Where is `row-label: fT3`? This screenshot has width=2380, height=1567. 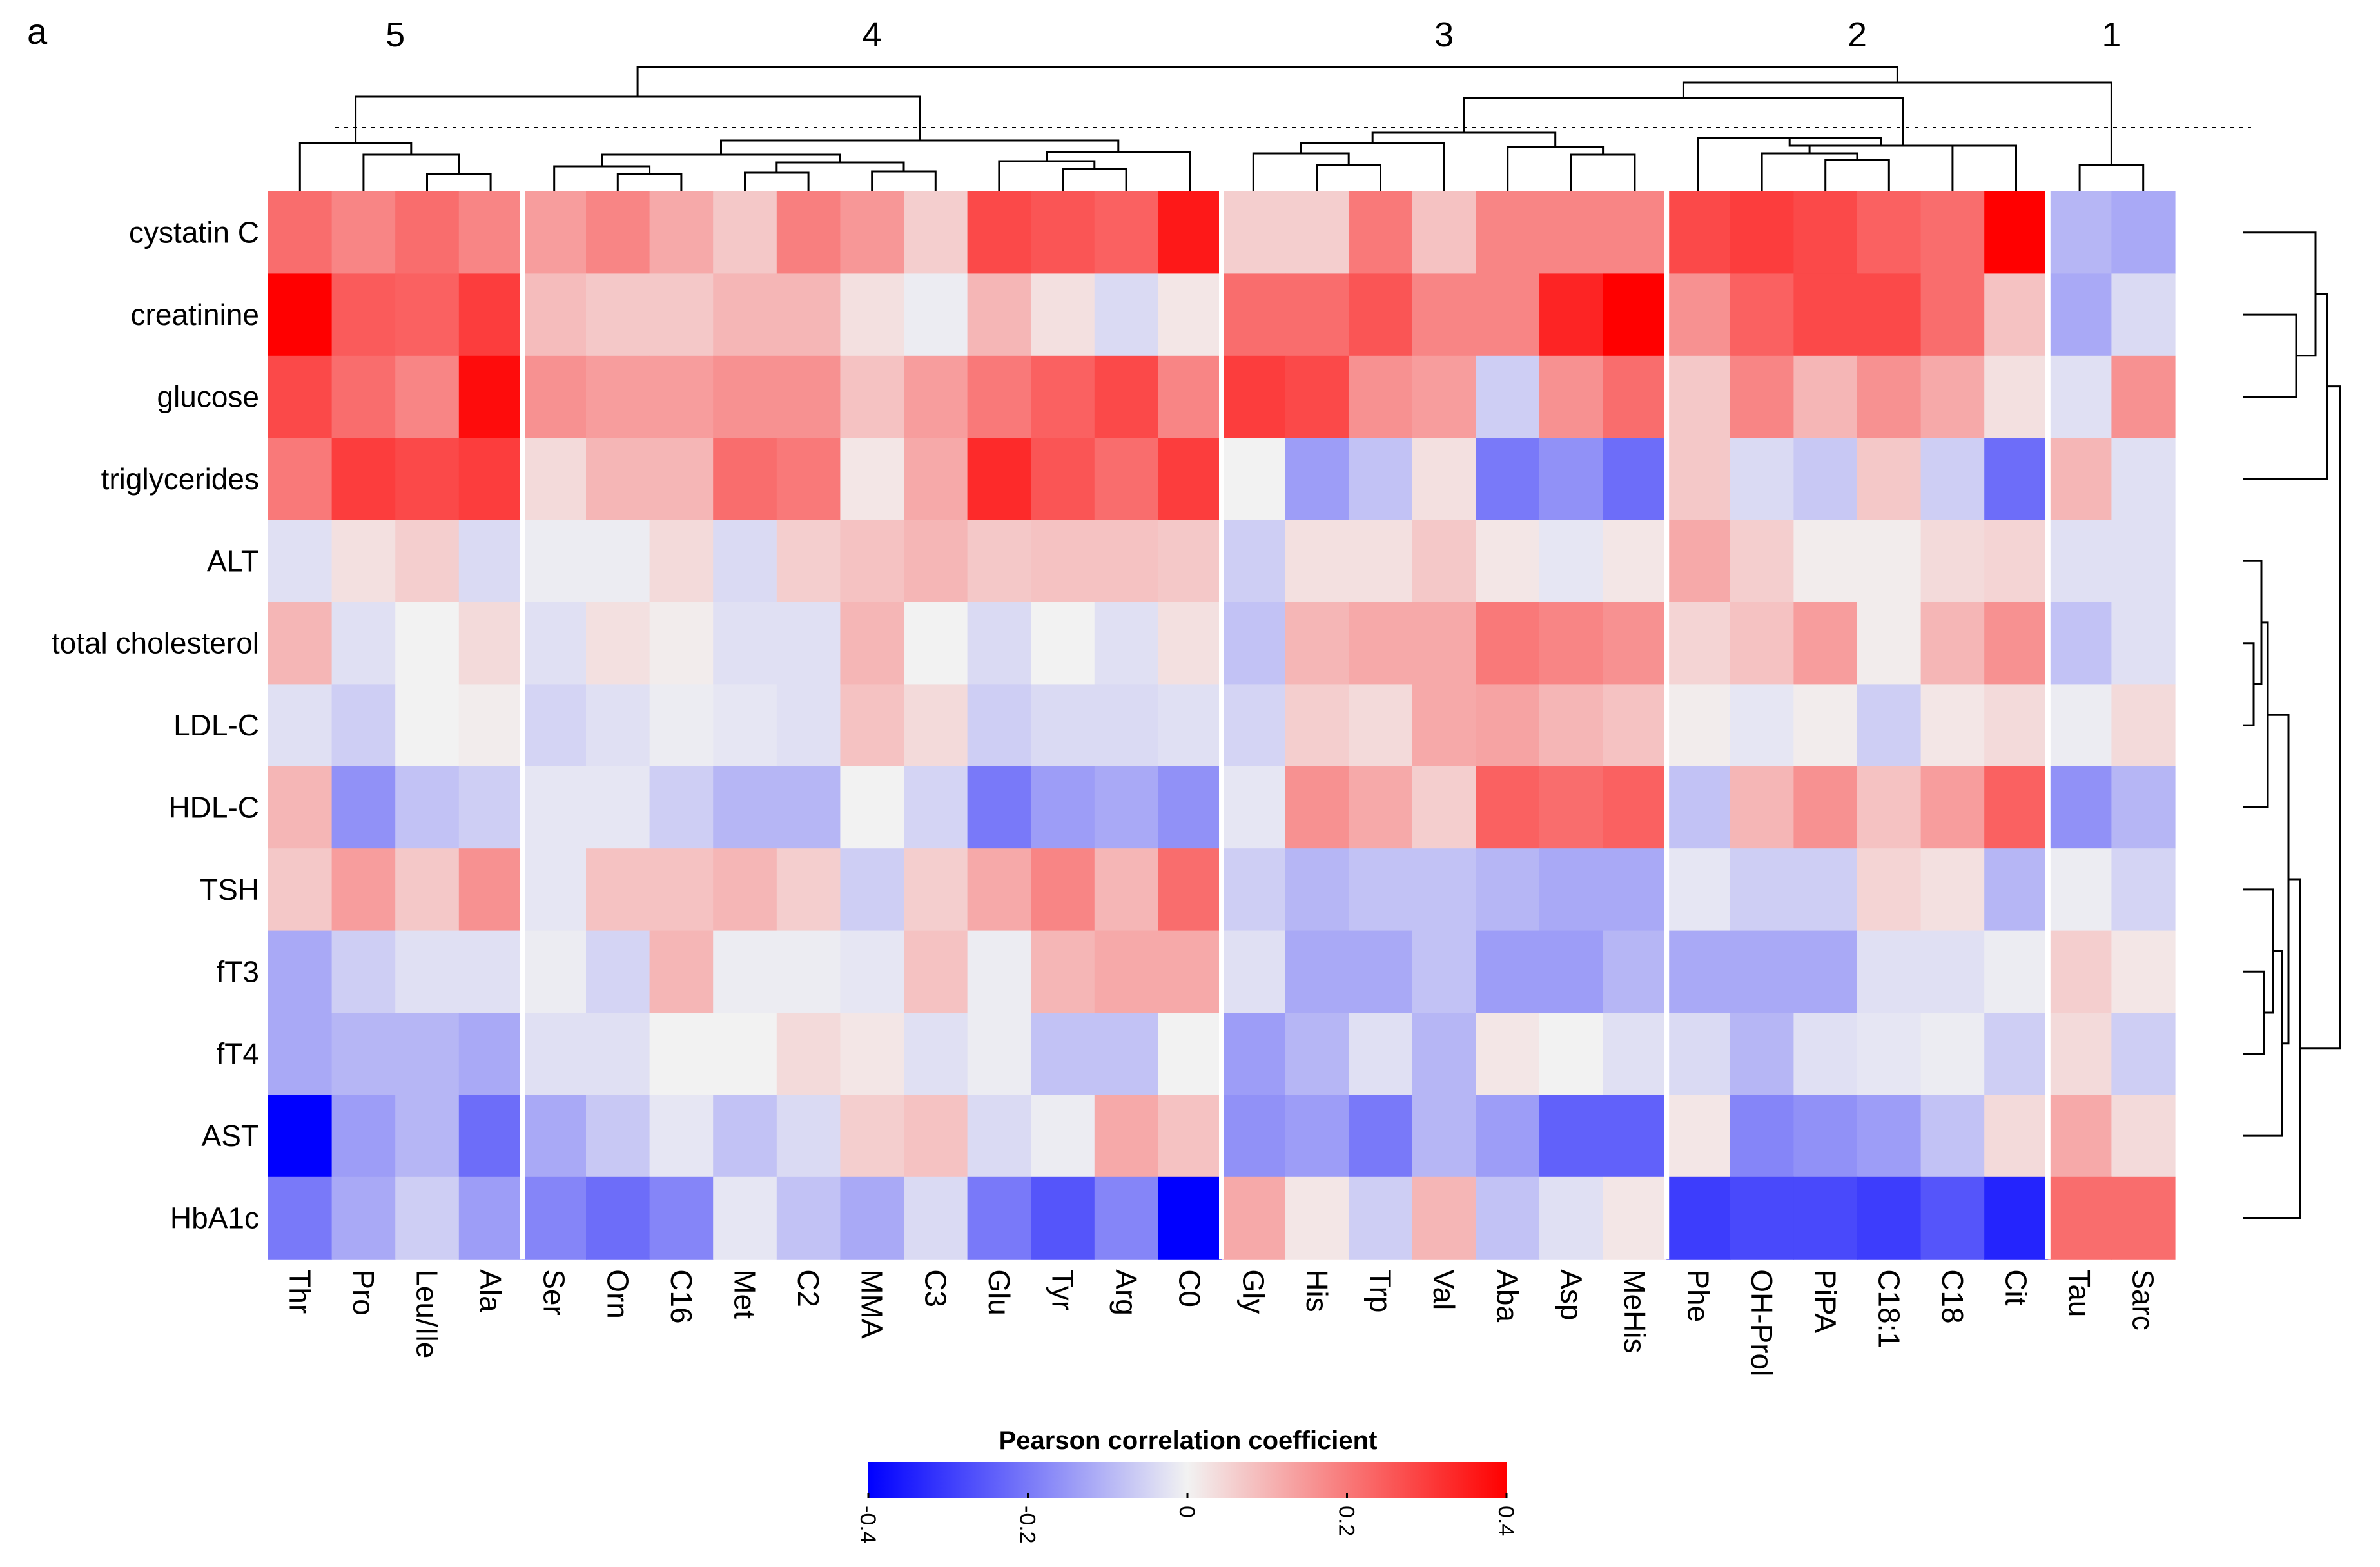
row-label: fT3 is located at coordinates (238, 972).